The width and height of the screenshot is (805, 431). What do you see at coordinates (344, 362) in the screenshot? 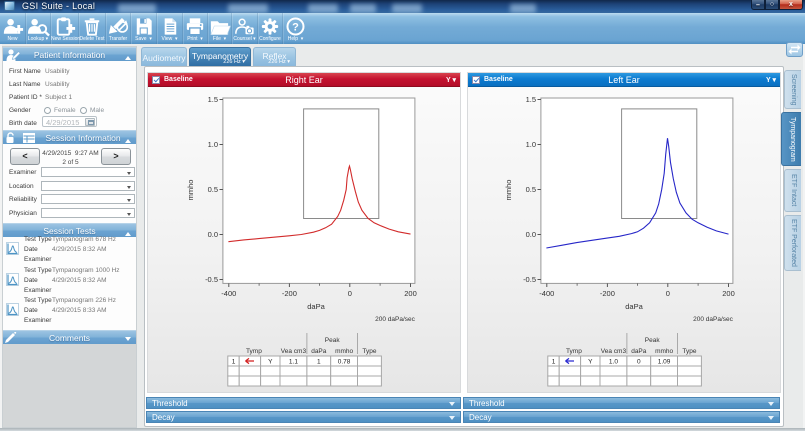
I see `svg-text: 0.78` at bounding box center [344, 362].